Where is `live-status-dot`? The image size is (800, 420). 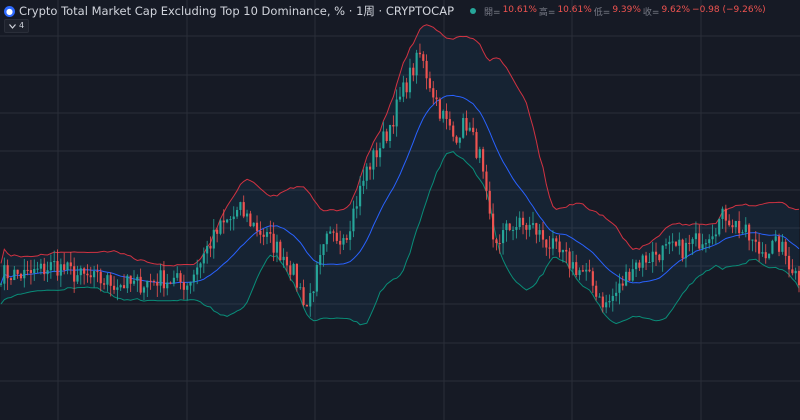 live-status-dot is located at coordinates (473, 11).